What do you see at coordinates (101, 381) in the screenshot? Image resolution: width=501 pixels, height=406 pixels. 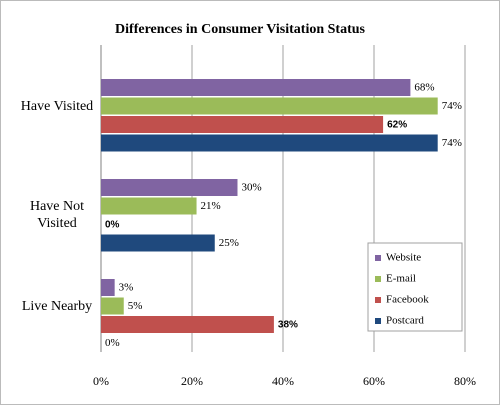 I see `x-tick-label: 0%` at bounding box center [101, 381].